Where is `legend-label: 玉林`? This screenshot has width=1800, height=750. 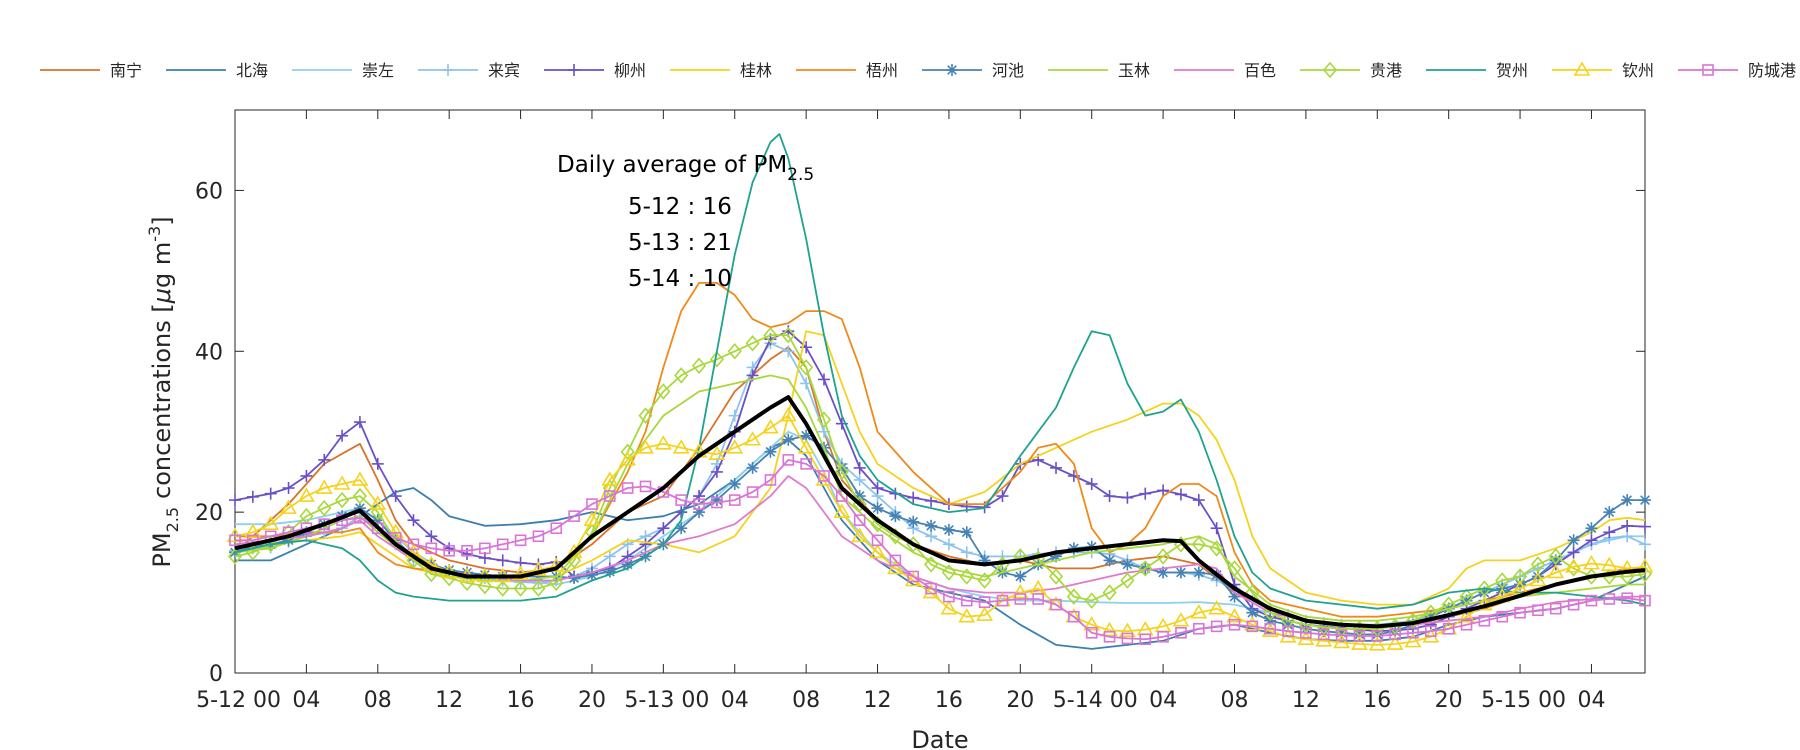 legend-label: 玉林 is located at coordinates (1134, 70).